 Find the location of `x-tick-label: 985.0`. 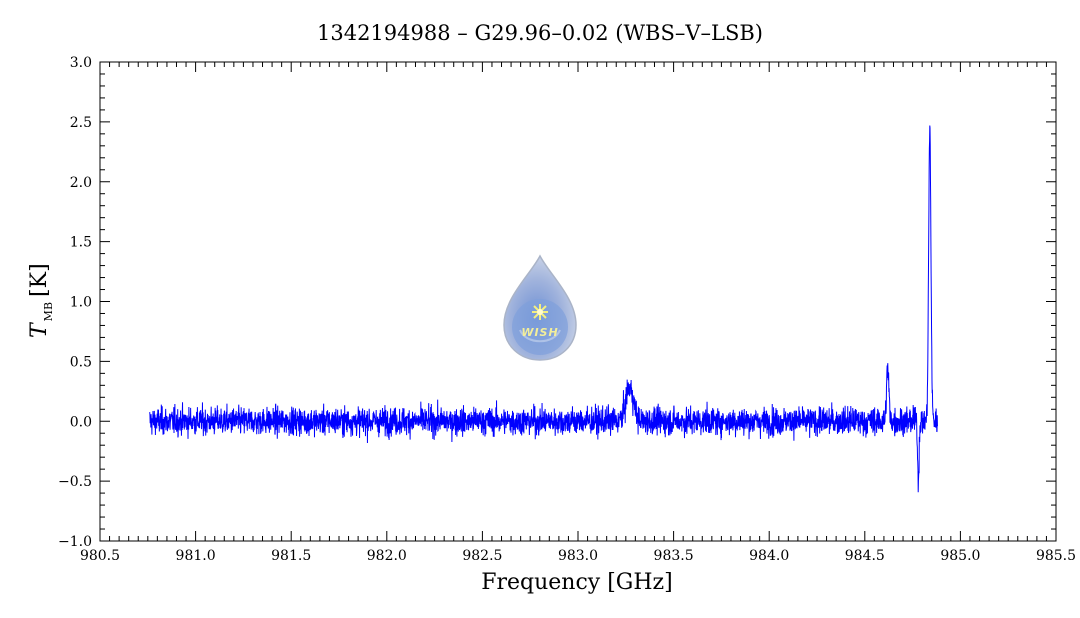

x-tick-label: 985.0 is located at coordinates (960, 556).